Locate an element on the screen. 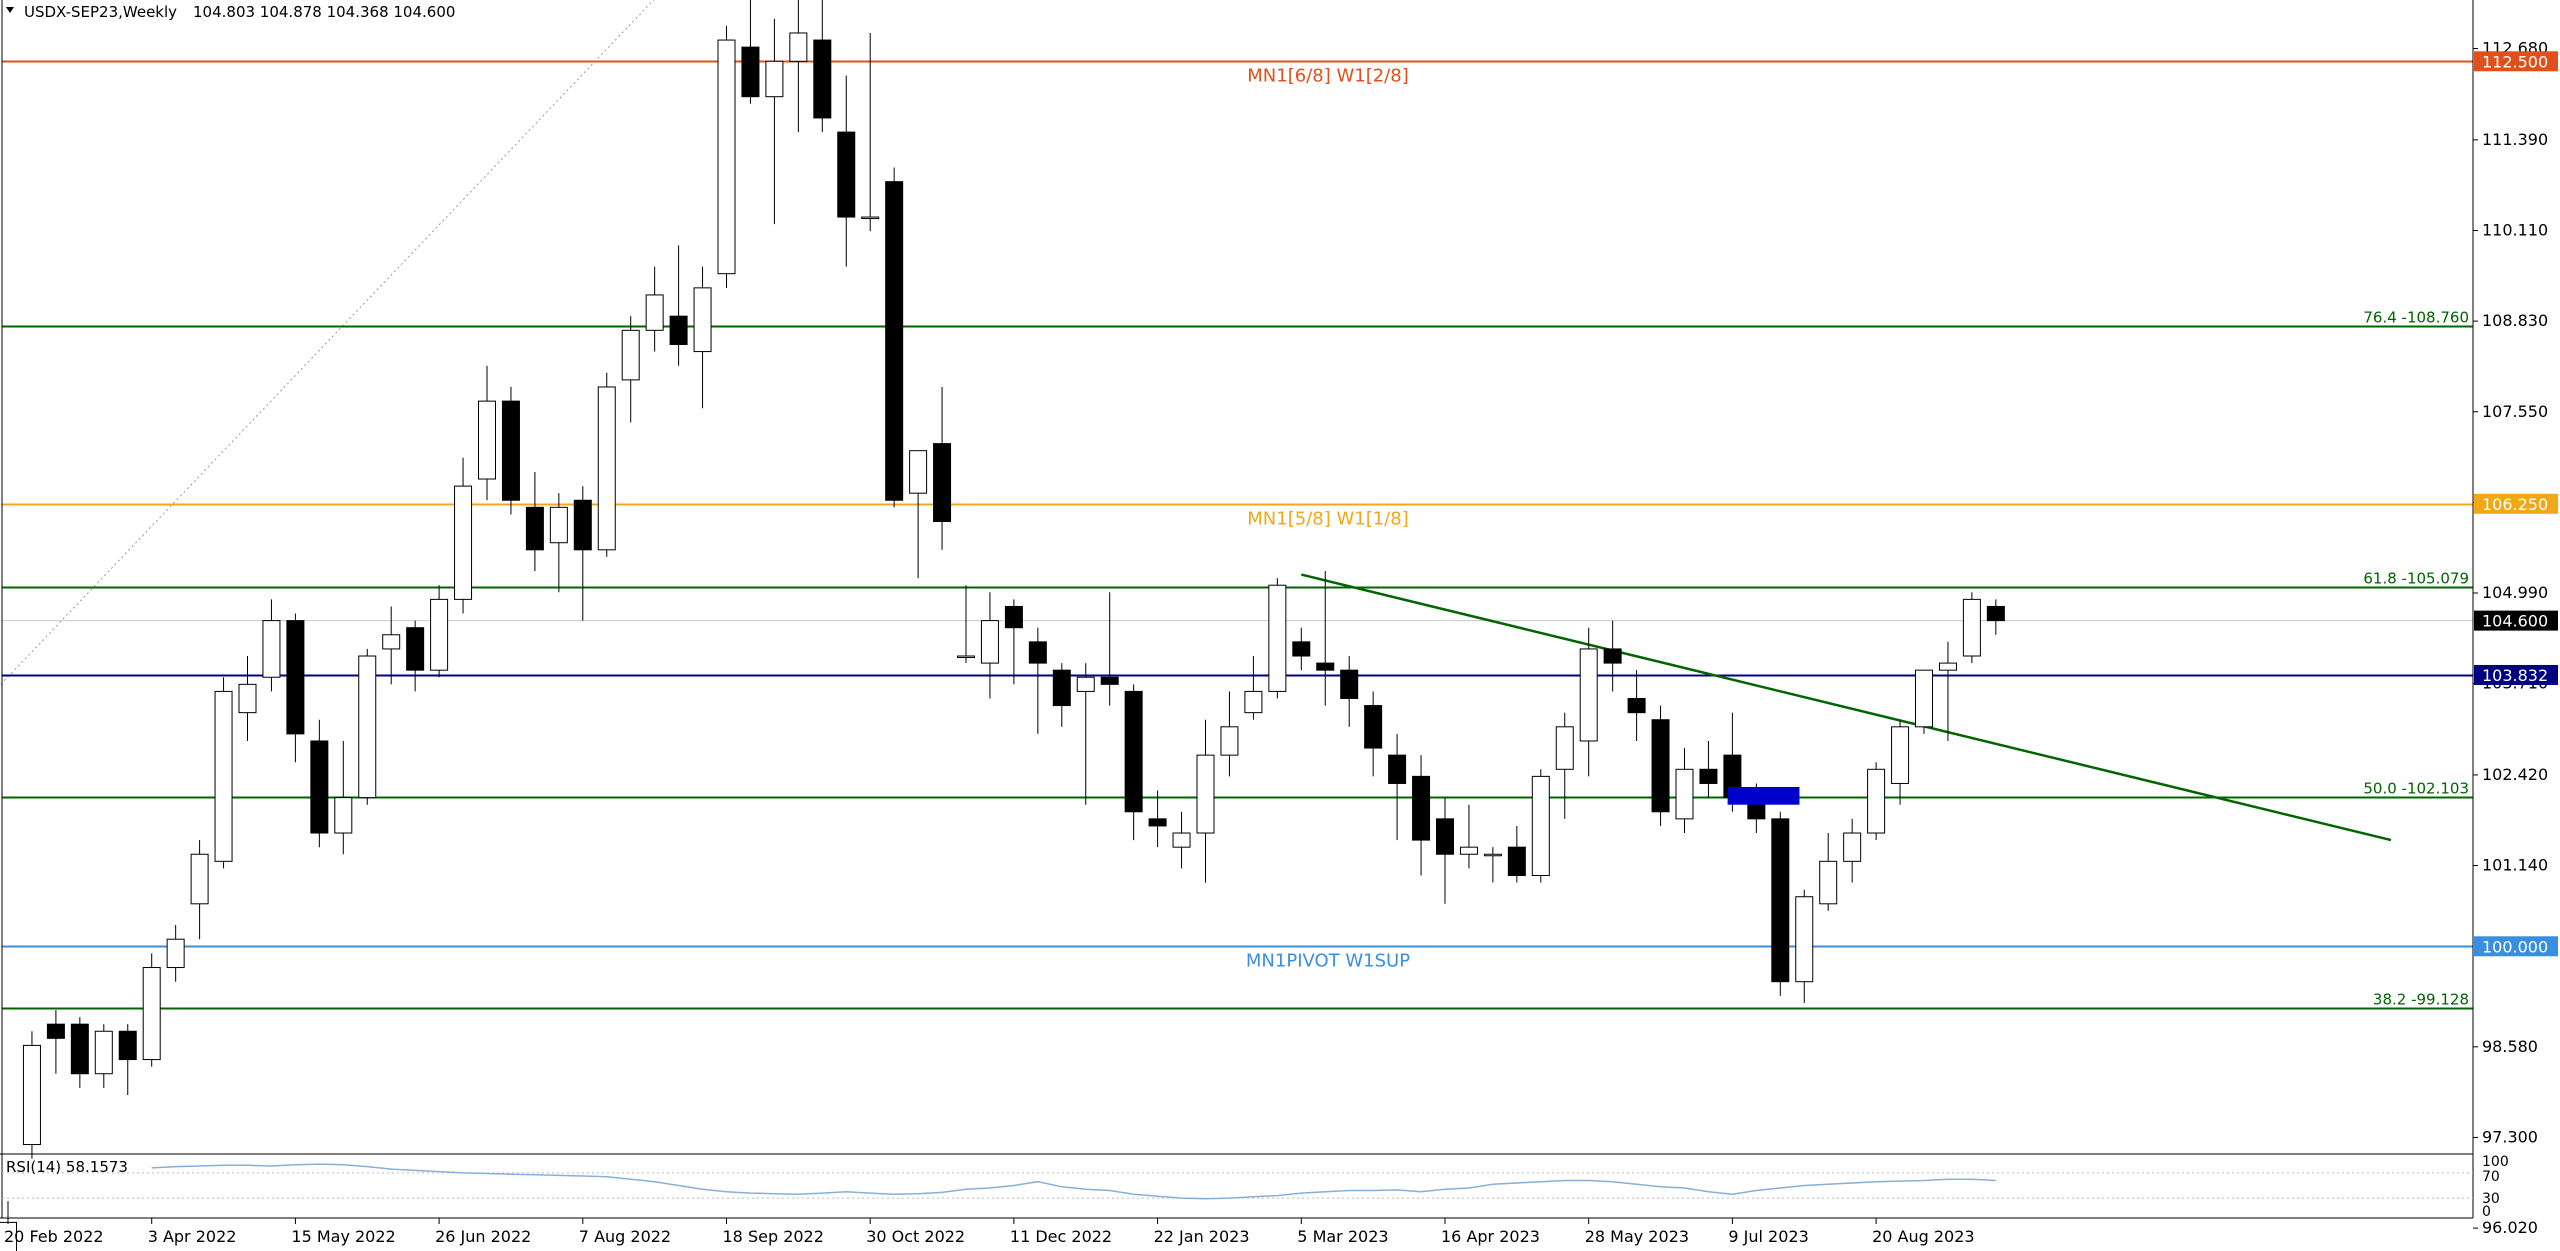 Image resolution: width=2560 pixels, height=1251 pixels. time-tick-label: 18 Sep 2022 is located at coordinates (773, 1236).